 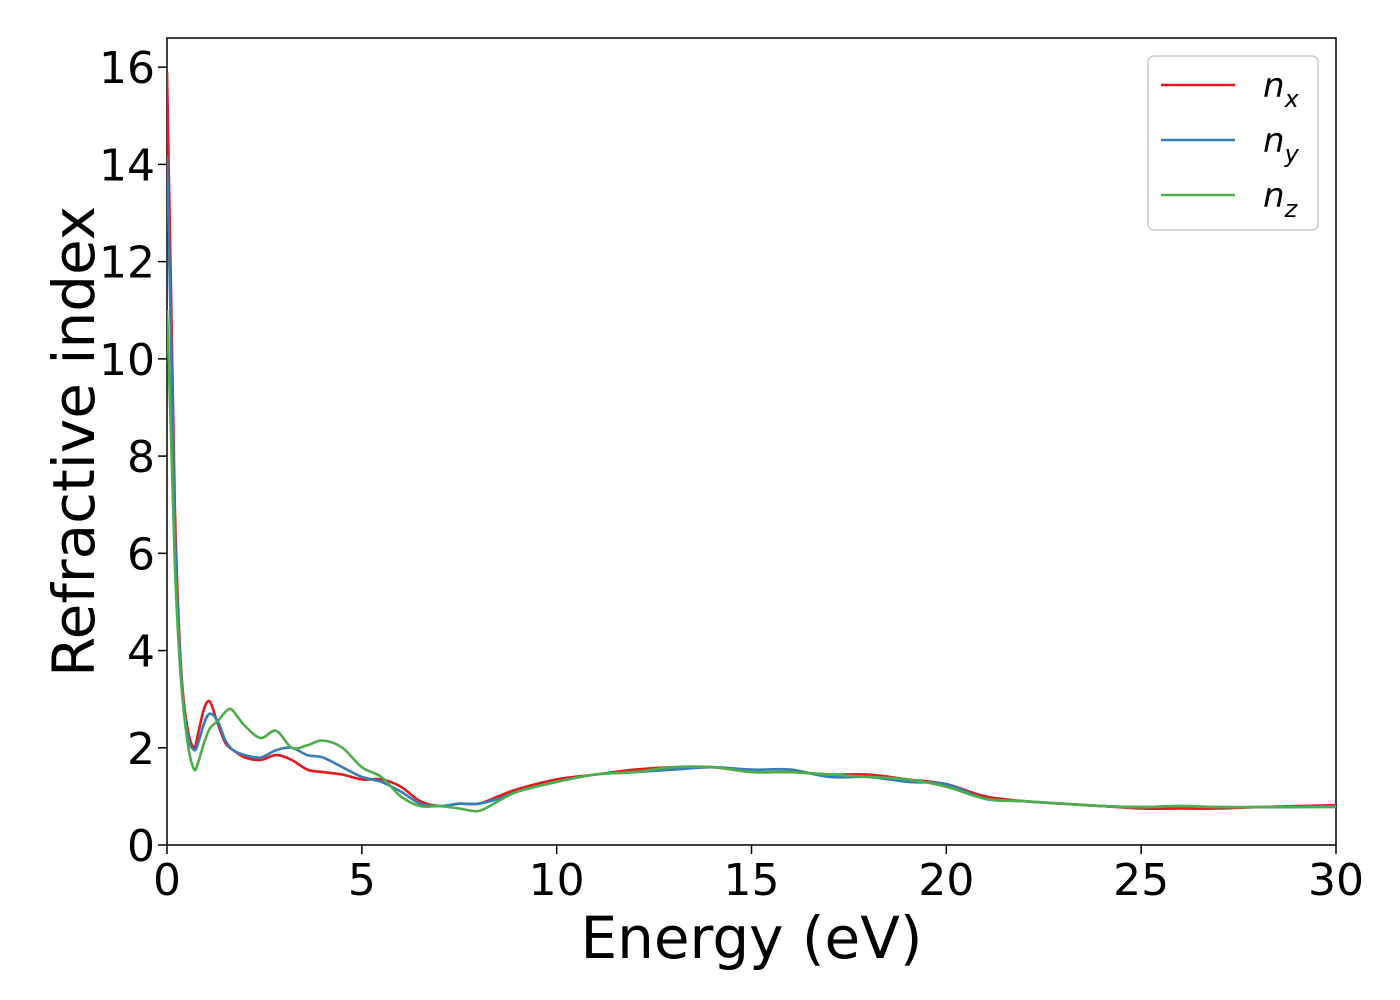 I want to click on x-axis-label: Energy (eV), so click(x=751, y=938).